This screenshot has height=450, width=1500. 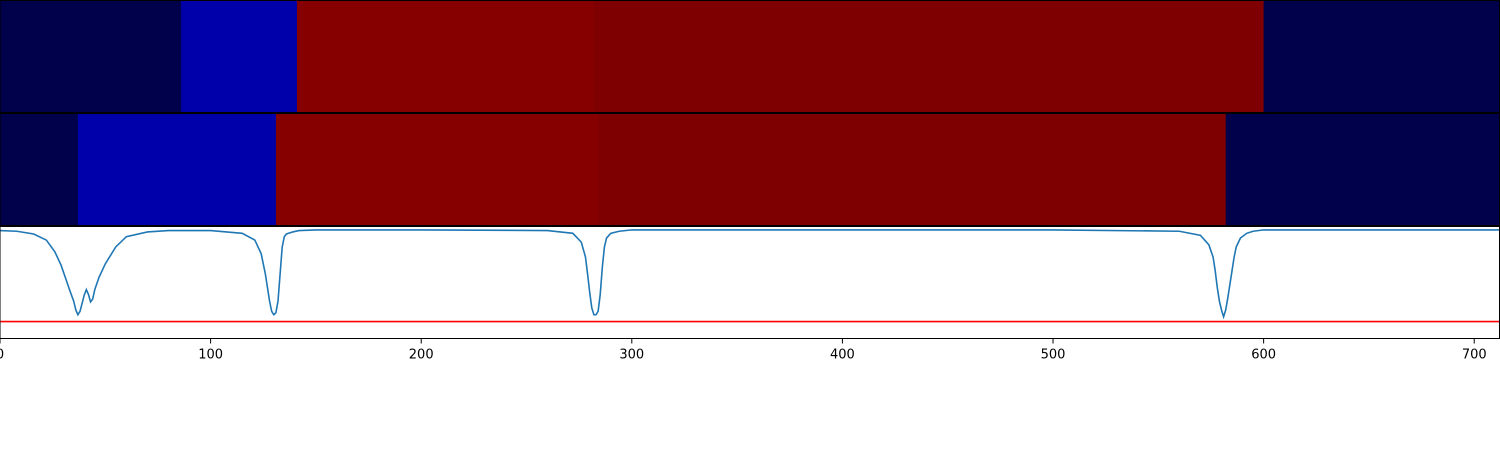 I want to click on x-tick-label: 200, so click(x=421, y=355).